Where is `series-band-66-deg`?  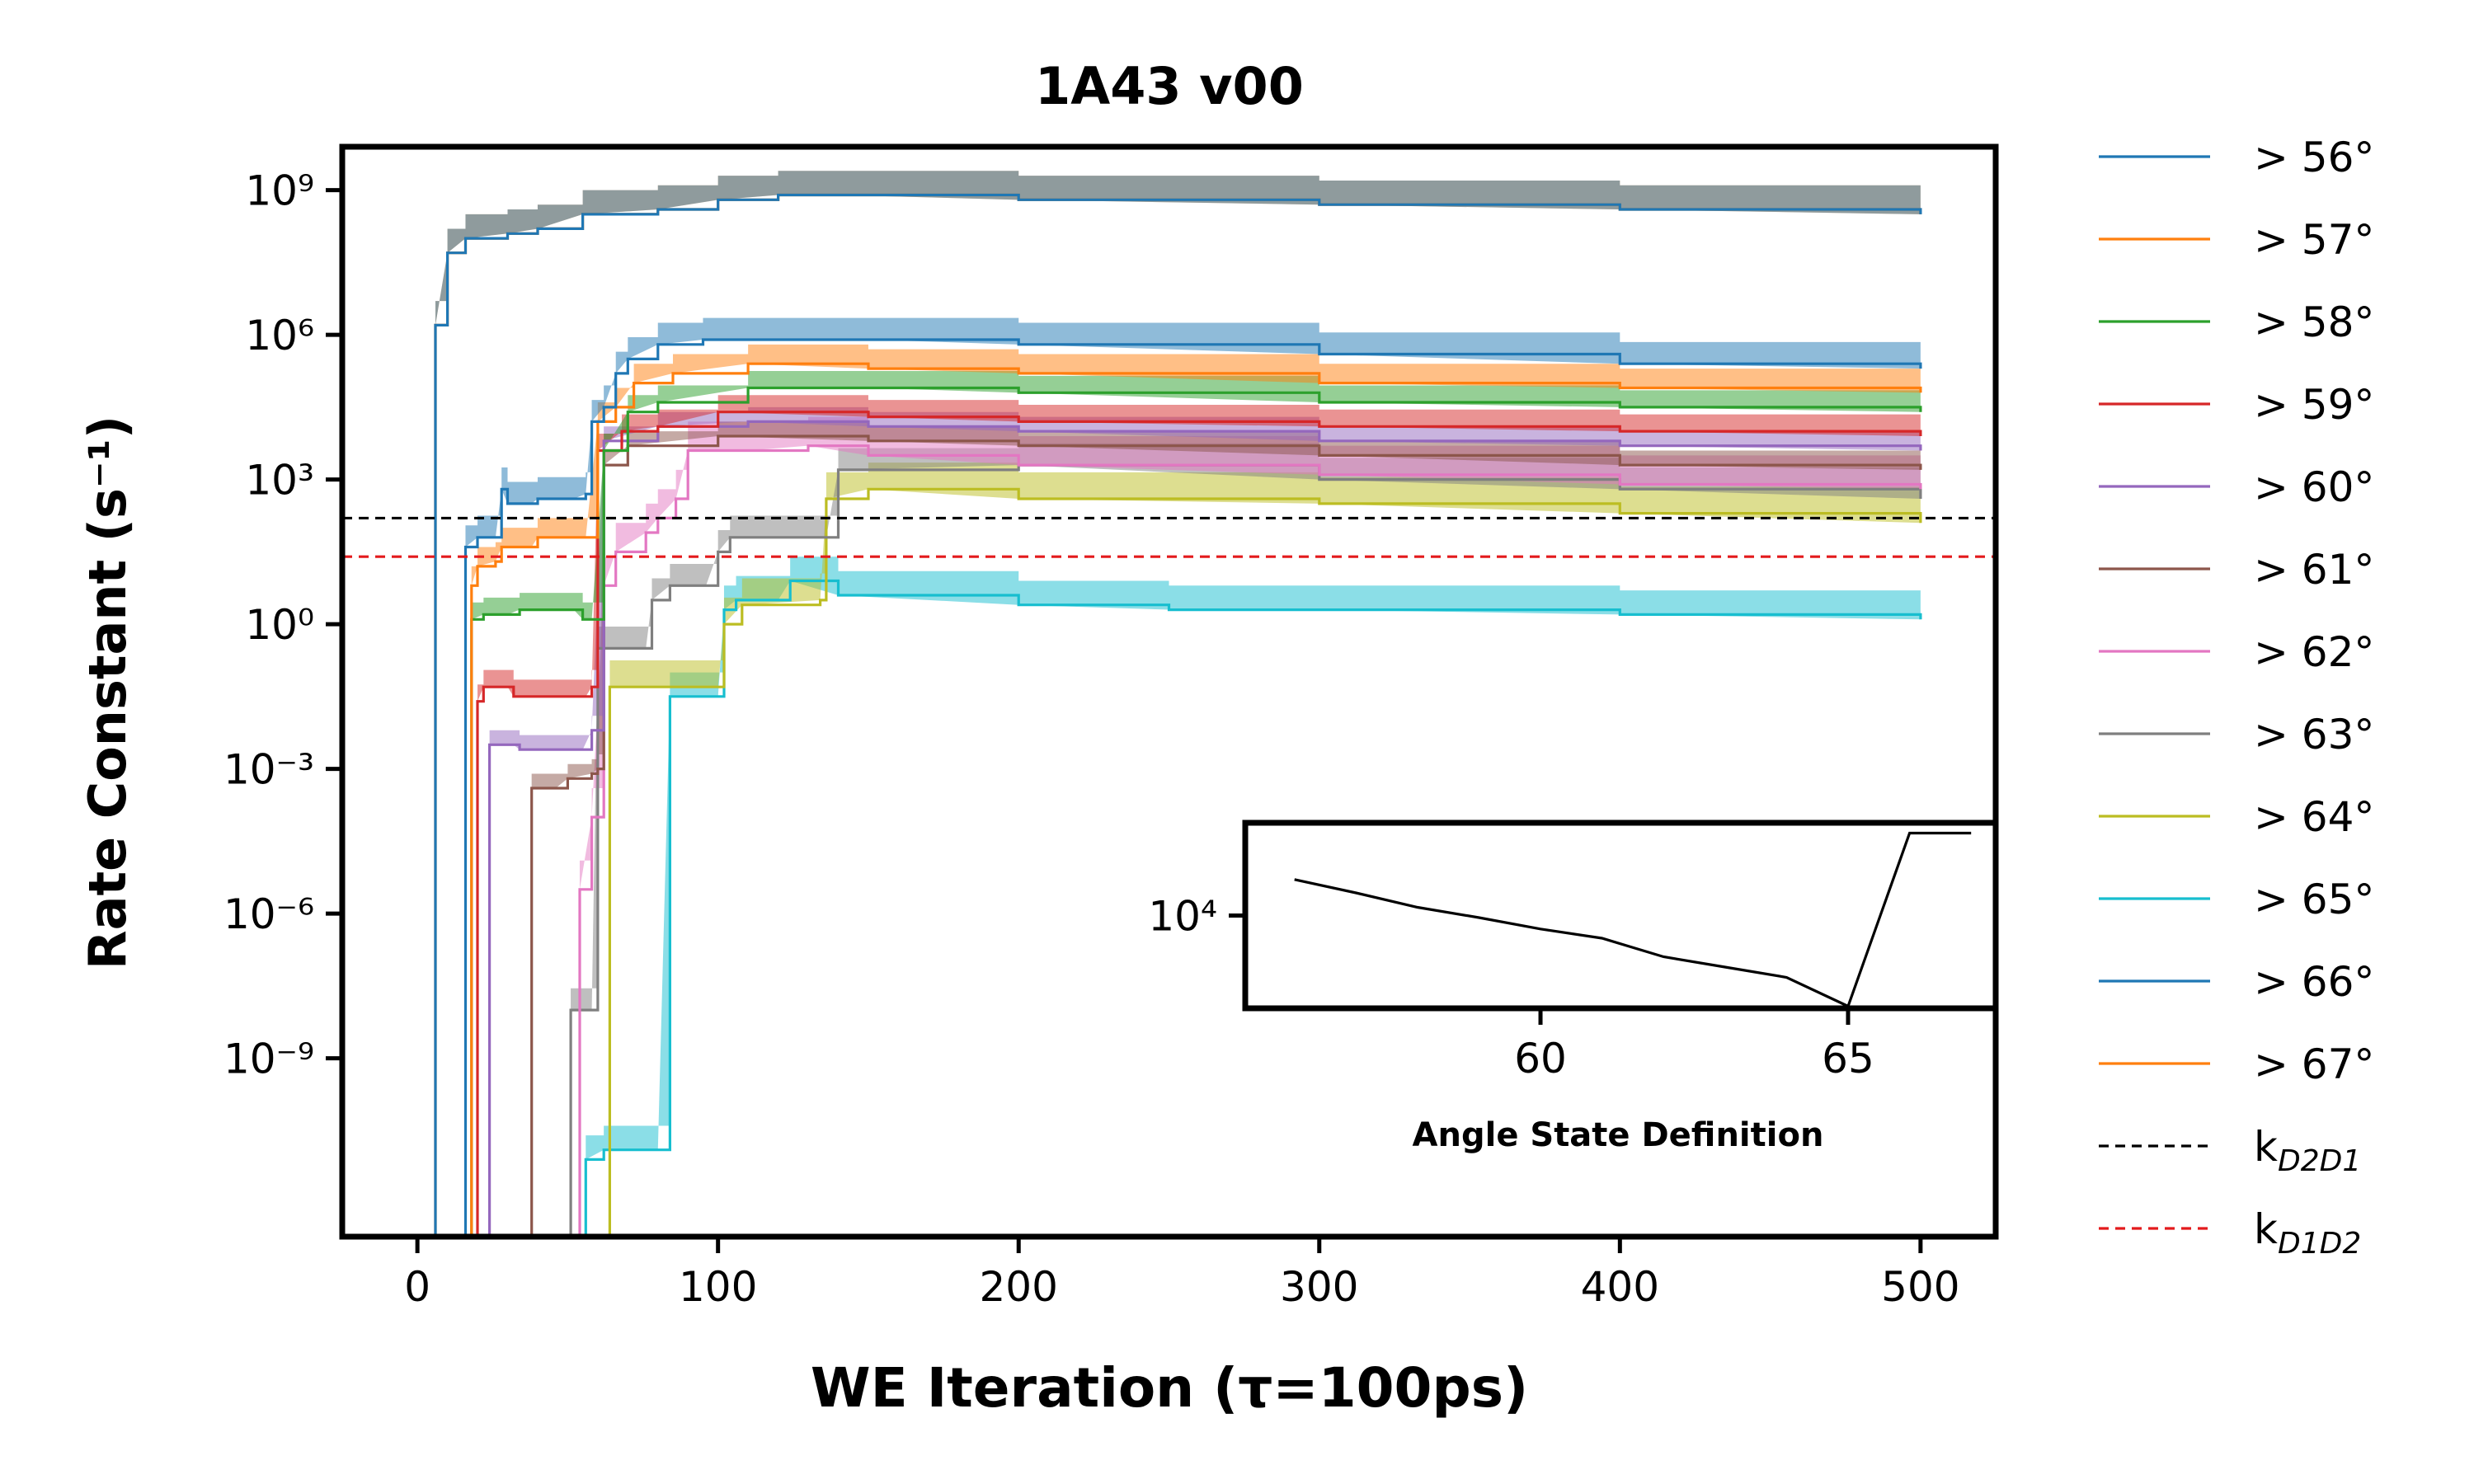 series-band-66-deg is located at coordinates (1178, 249).